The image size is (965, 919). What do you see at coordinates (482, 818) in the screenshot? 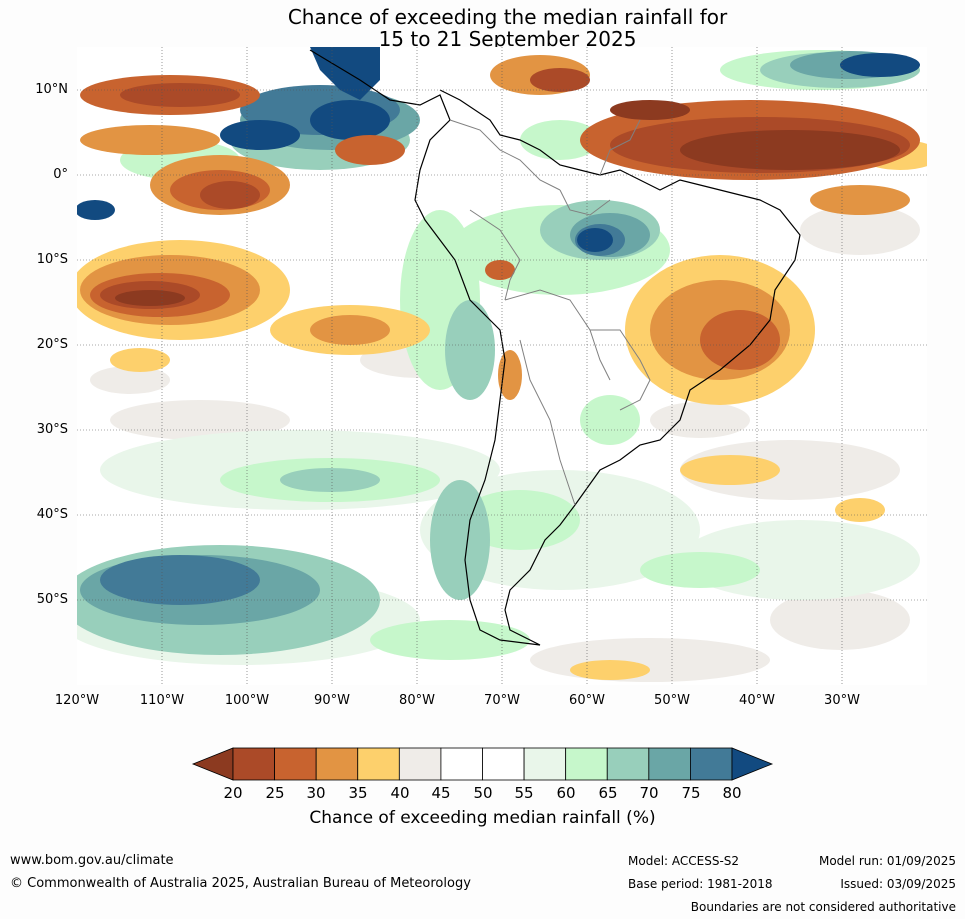
I see `colorbar-title: Chance of exceeding median rainfall (%)` at bounding box center [482, 818].